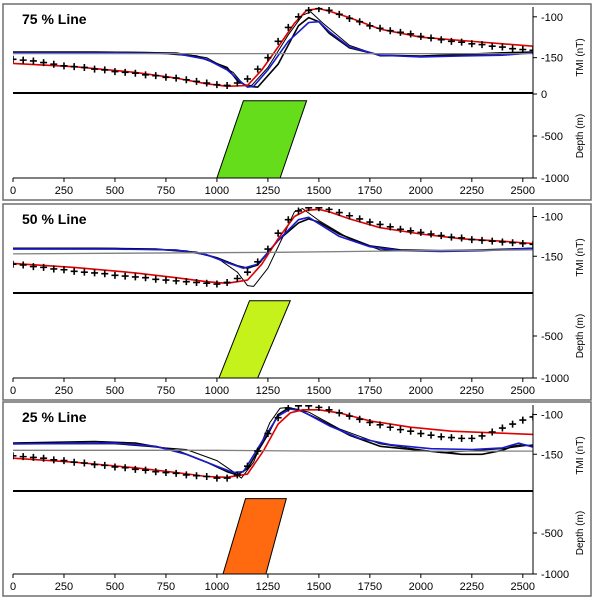  What do you see at coordinates (64, 587) in the screenshot?
I see `x-tick-label: 250` at bounding box center [64, 587].